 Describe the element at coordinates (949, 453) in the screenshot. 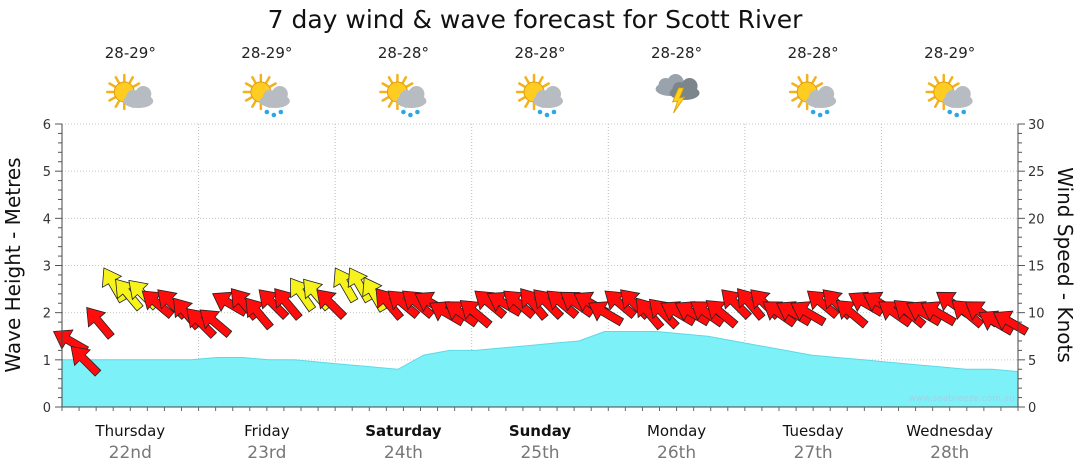

I see `day-date: 28th` at that location.